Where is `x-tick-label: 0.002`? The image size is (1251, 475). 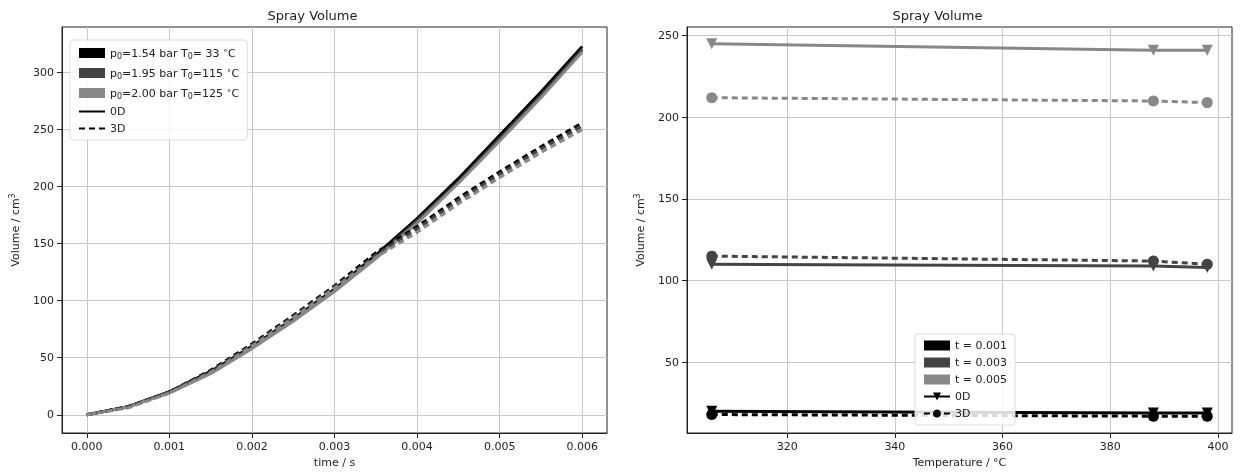 x-tick-label: 0.002 is located at coordinates (252, 446).